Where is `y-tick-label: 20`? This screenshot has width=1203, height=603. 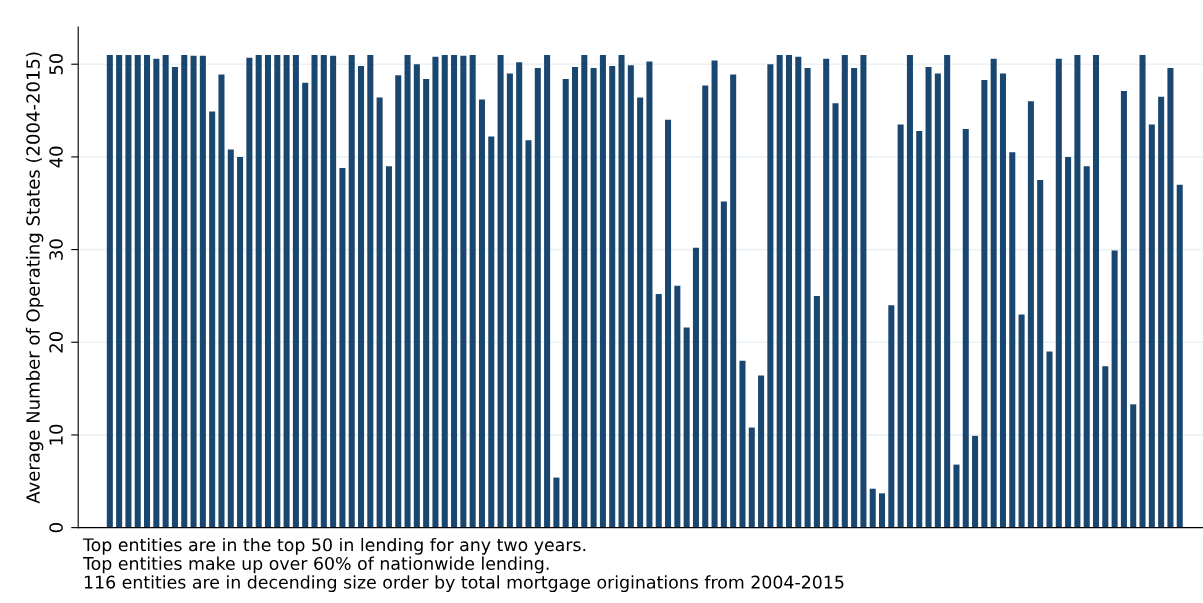 y-tick-label: 20 is located at coordinates (56, 342).